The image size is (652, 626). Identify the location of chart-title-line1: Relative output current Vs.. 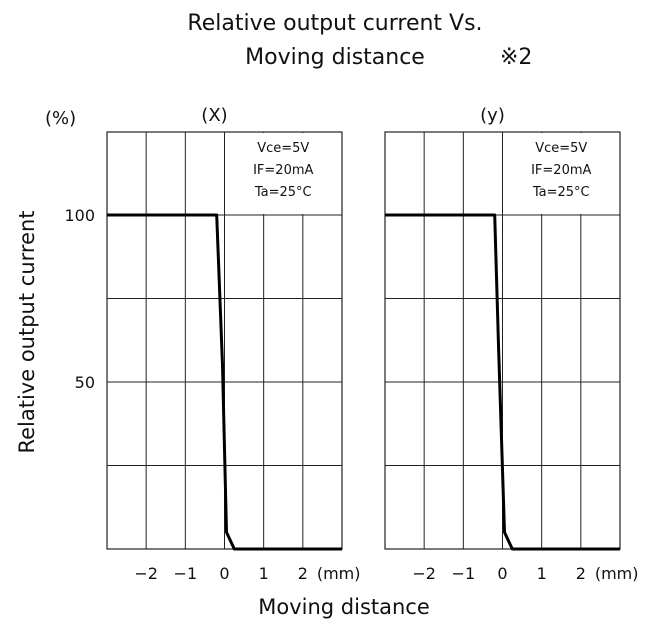
(334, 23).